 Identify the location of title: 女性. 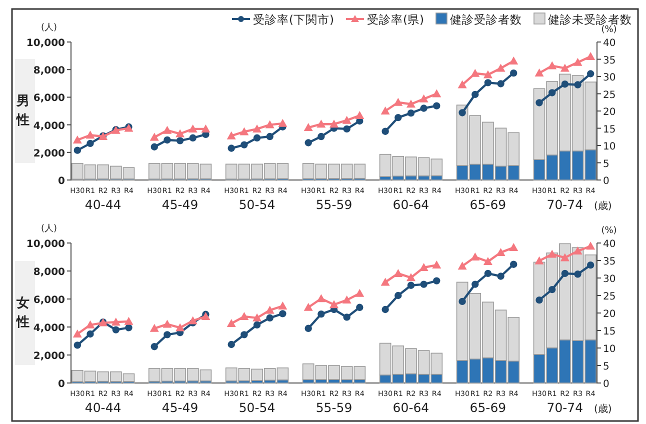
(23, 313).